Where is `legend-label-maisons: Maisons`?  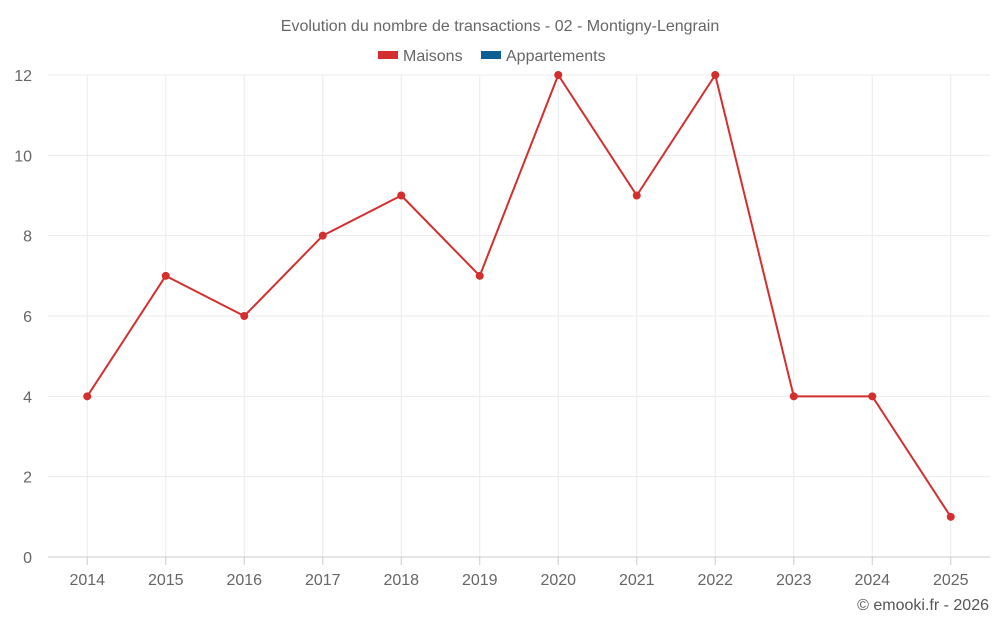 legend-label-maisons: Maisons is located at coordinates (433, 56).